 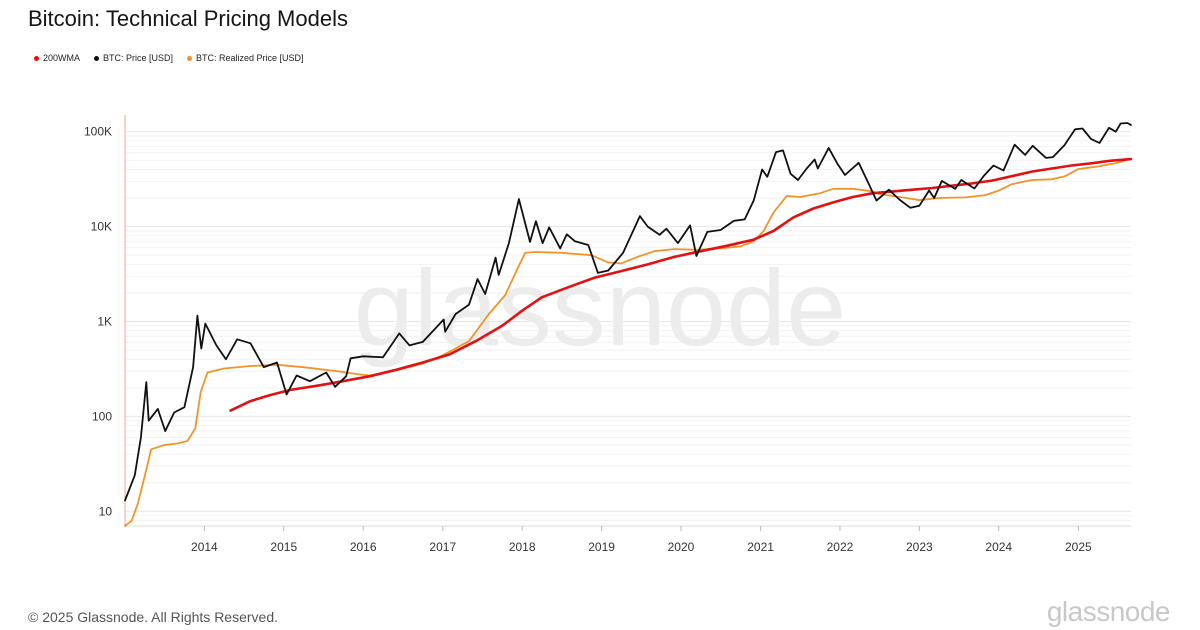 What do you see at coordinates (283, 547) in the screenshot?
I see `x-tick-label: 2015` at bounding box center [283, 547].